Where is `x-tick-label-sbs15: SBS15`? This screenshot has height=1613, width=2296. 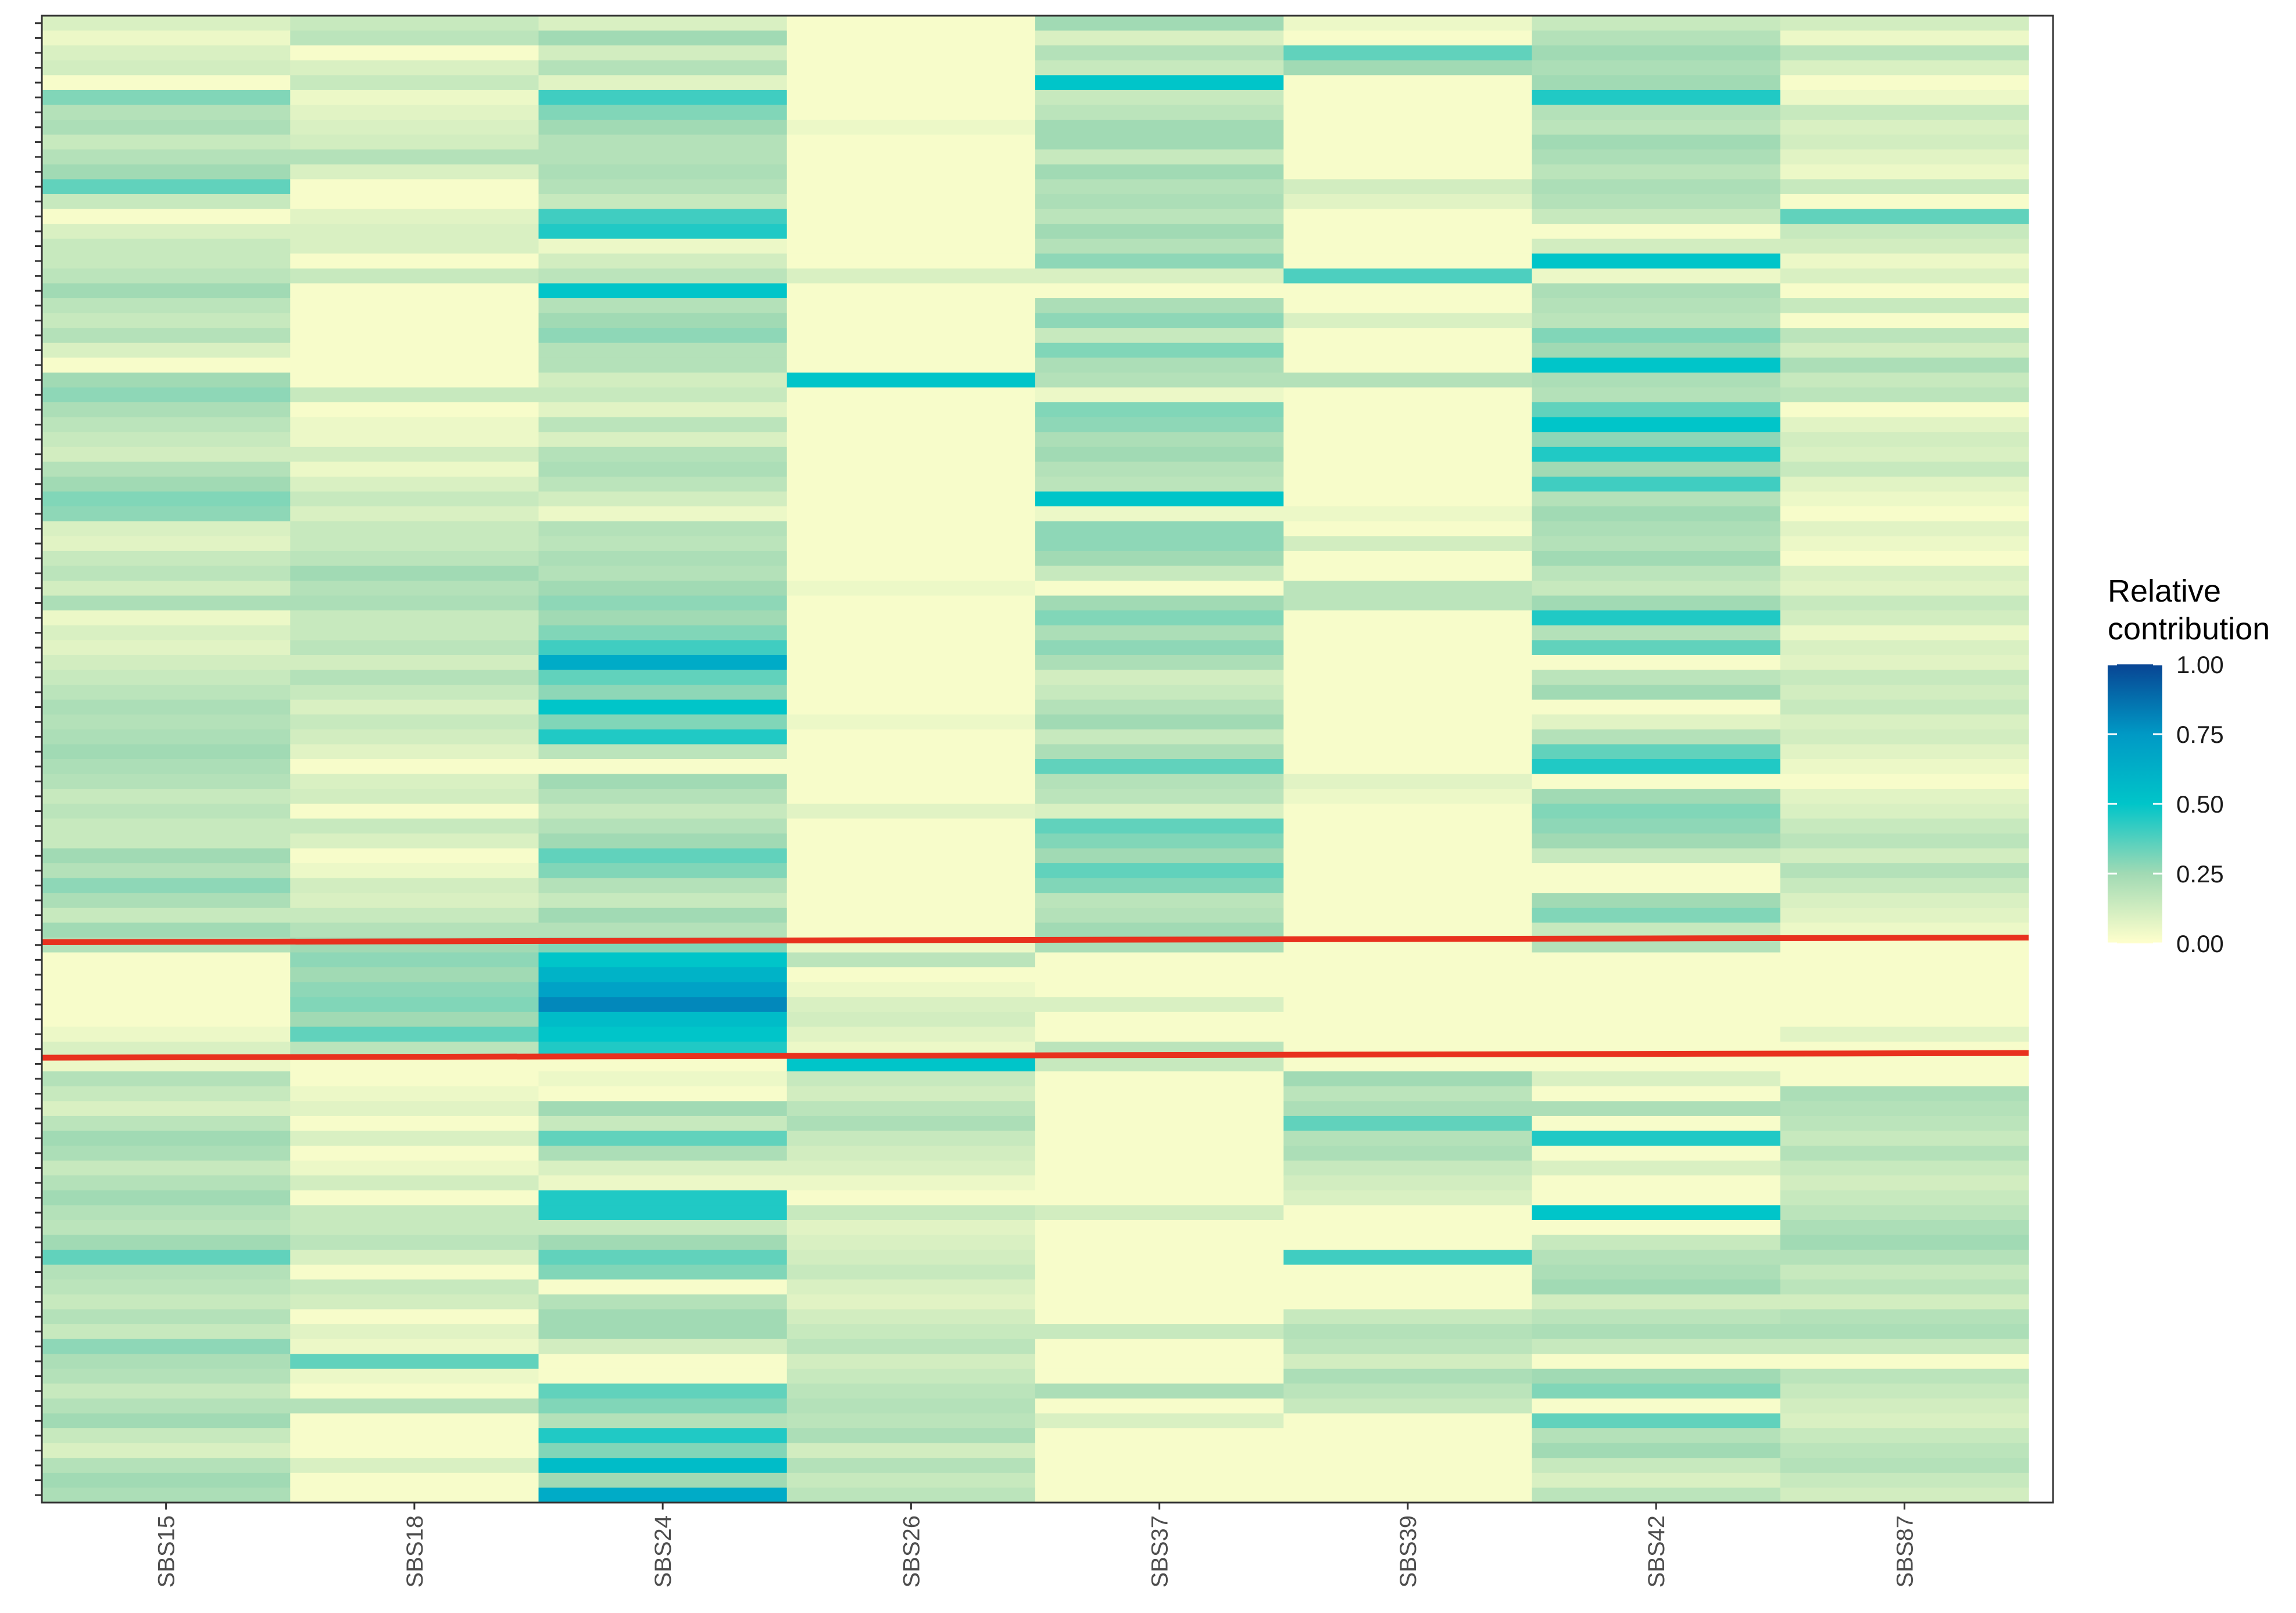
x-tick-label-sbs15: SBS15 is located at coordinates (167, 1551).